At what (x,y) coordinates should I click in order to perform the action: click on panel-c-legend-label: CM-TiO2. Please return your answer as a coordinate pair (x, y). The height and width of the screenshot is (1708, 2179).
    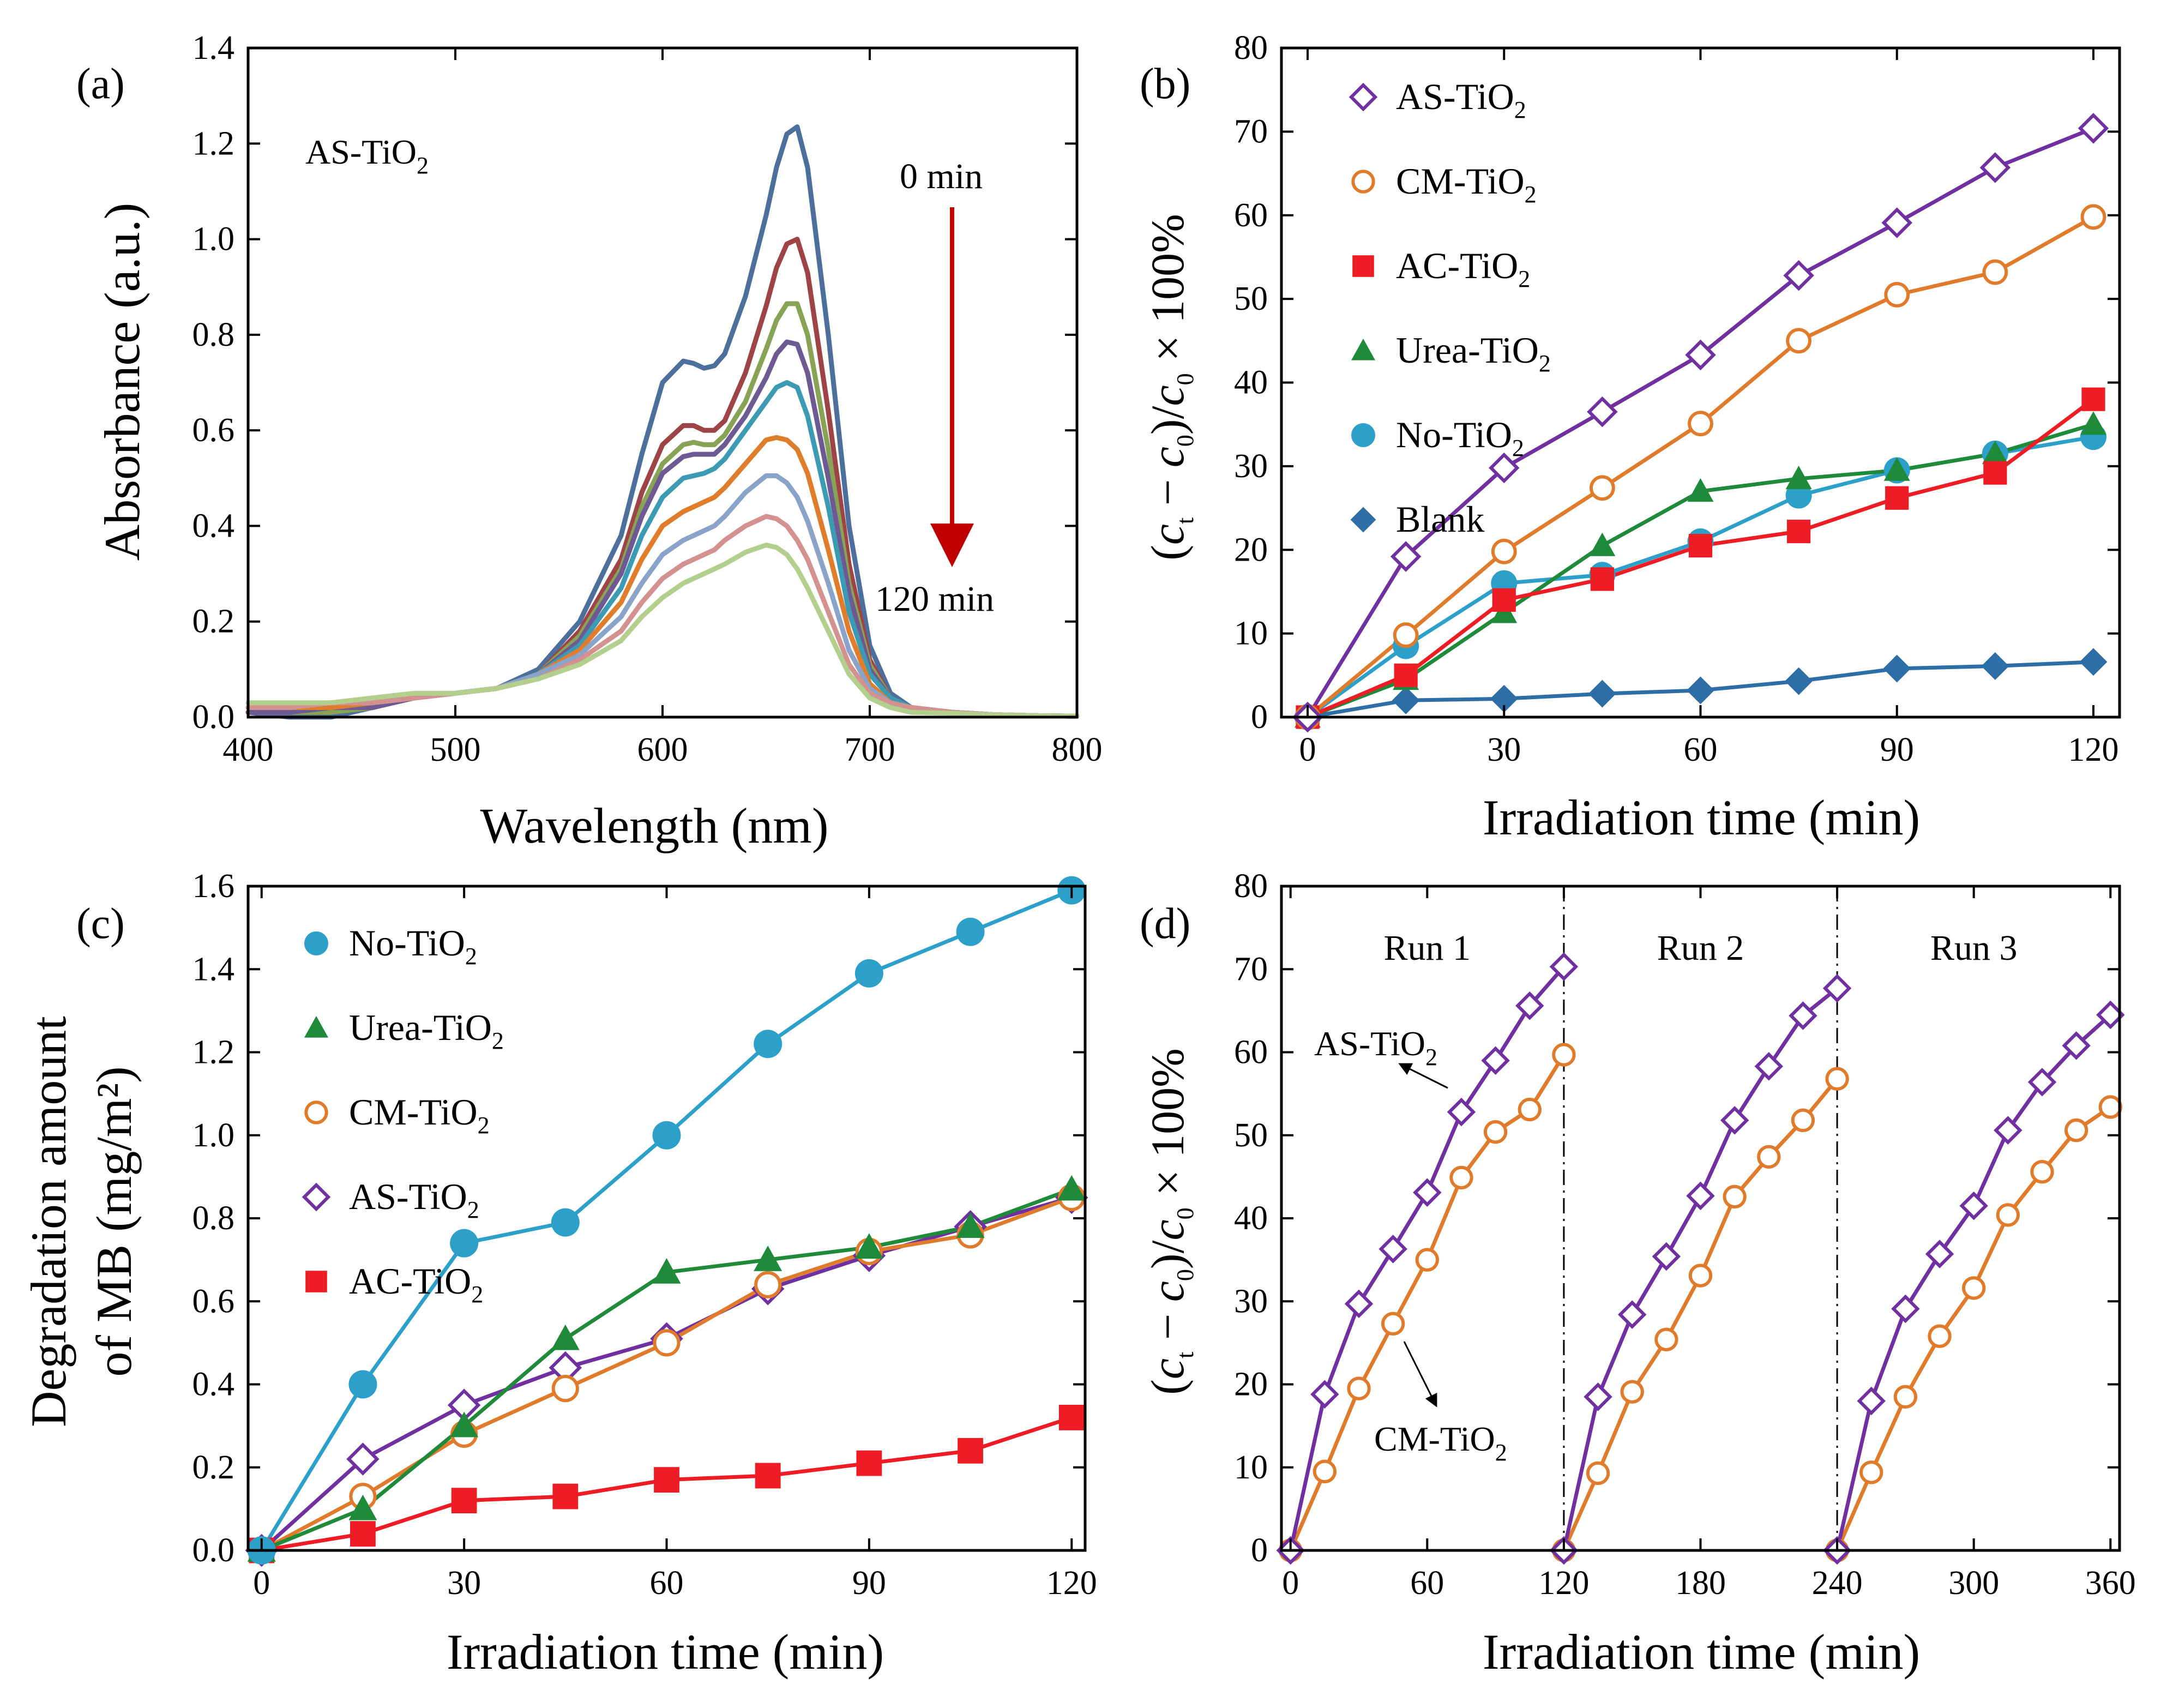
    Looking at the image, I should click on (420, 1115).